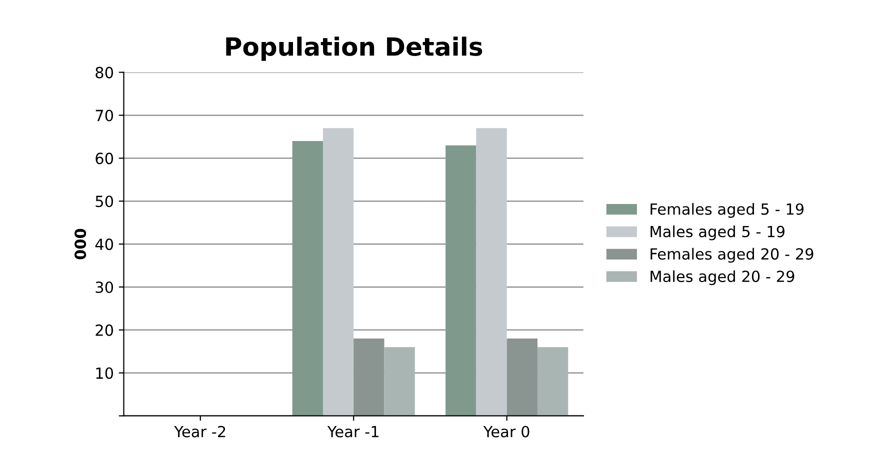 This screenshot has height=452, width=884. Describe the element at coordinates (727, 210) in the screenshot. I see `legend-label: Females aged 5 - 19` at that location.